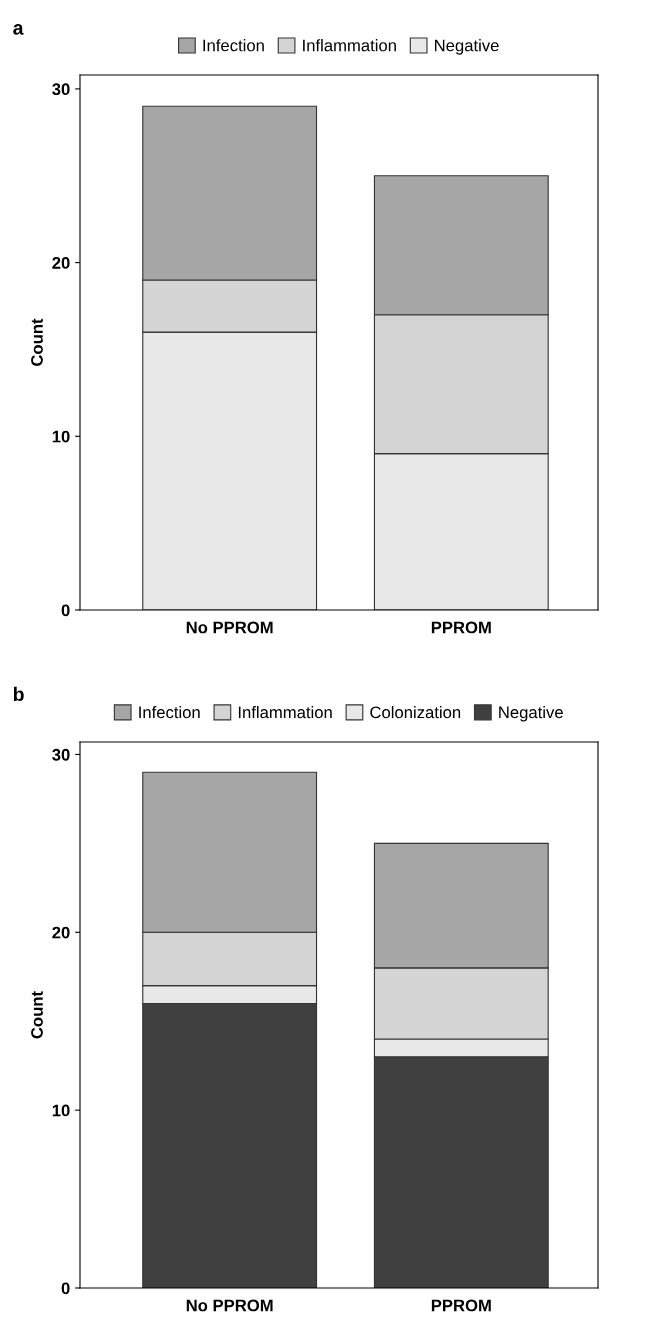  What do you see at coordinates (18, 29) in the screenshot?
I see `chart-title: a` at bounding box center [18, 29].